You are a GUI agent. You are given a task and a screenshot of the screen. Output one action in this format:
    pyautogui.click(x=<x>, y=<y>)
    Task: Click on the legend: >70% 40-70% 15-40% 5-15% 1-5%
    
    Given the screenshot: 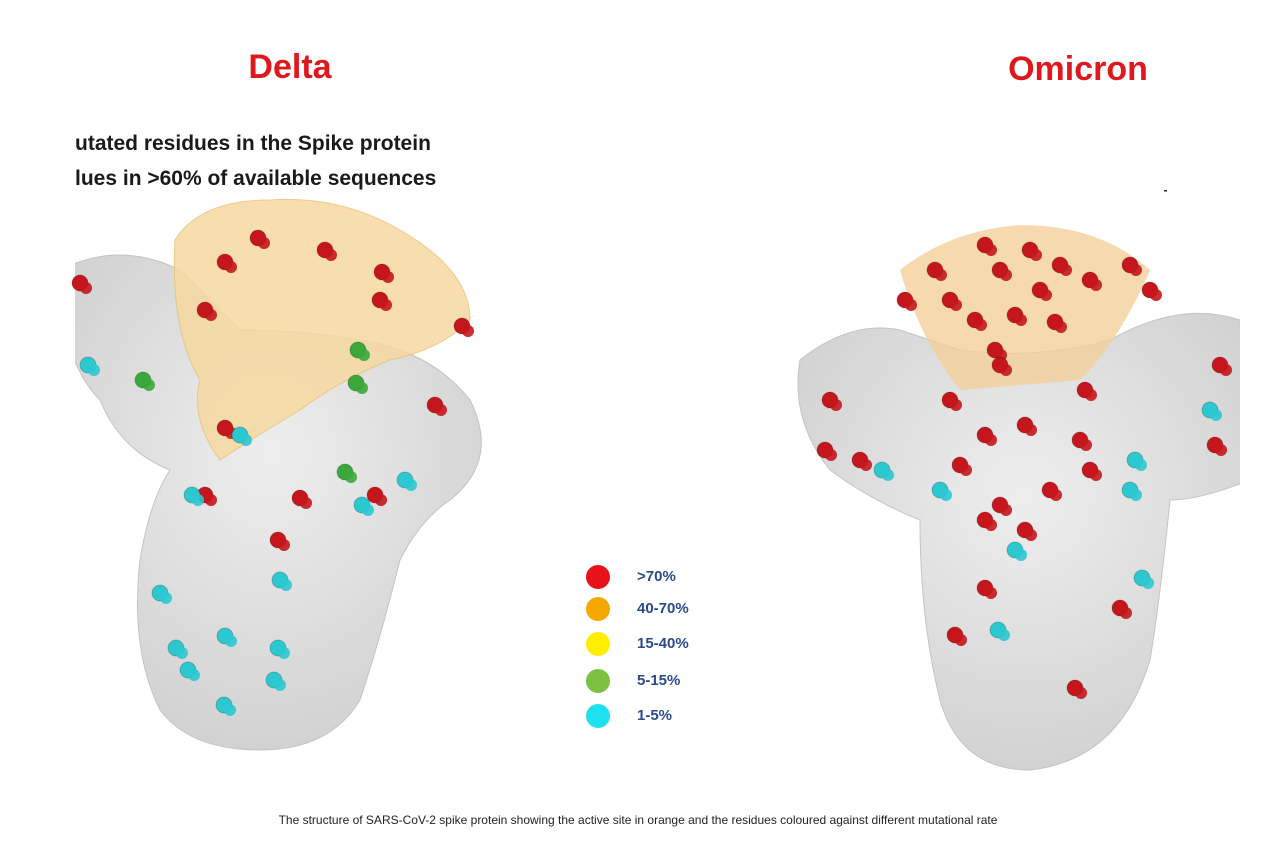 What is the action you would take?
    pyautogui.click(x=637, y=646)
    